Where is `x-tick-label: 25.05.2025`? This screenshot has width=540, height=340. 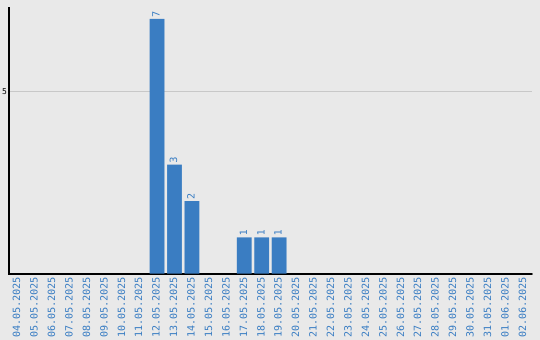
x-tick-label: 25.05.2025 is located at coordinates (384, 307).